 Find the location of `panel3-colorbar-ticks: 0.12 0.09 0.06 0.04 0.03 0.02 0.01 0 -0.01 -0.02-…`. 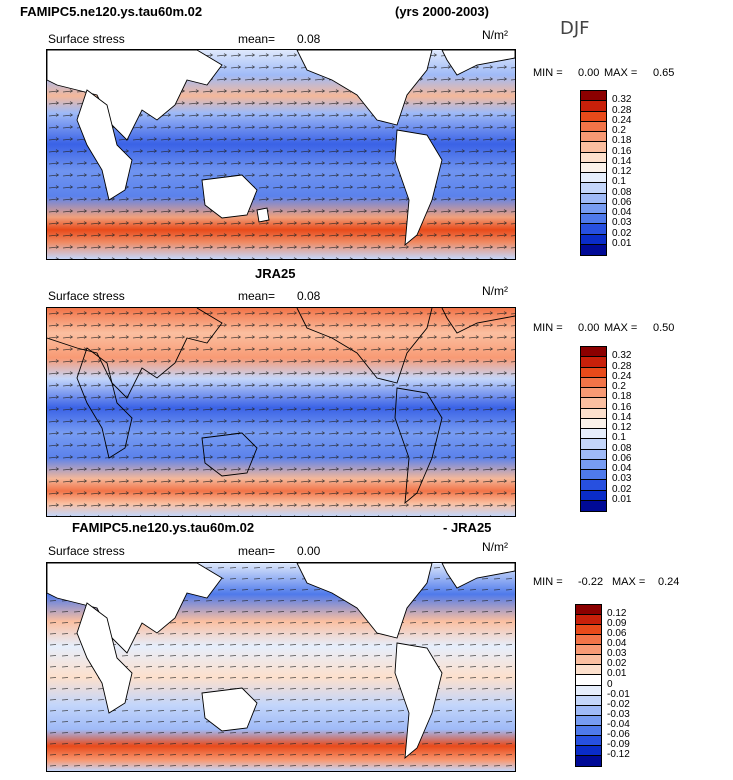

panel3-colorbar-ticks: 0.12 0.09 0.06 0.04 0.03 0.02 0.01 0 -0.01 -0.02-… is located at coordinates (627, 685).